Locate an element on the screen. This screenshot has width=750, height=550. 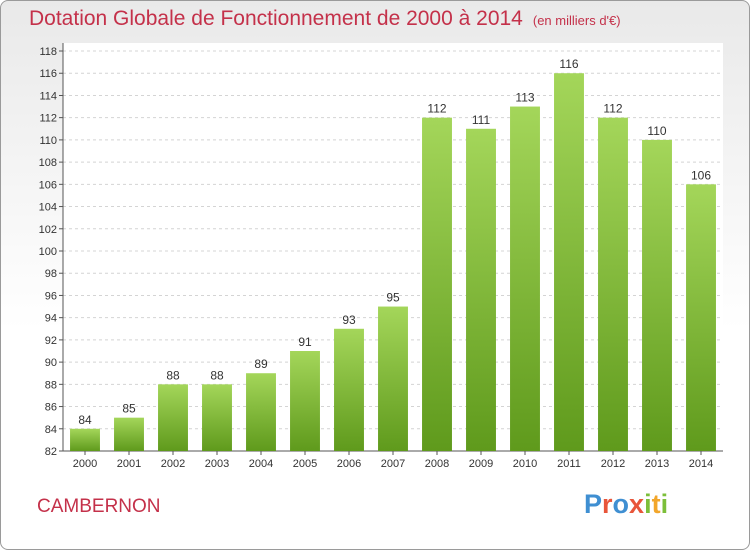
data-label: 84 is located at coordinates (85, 420).